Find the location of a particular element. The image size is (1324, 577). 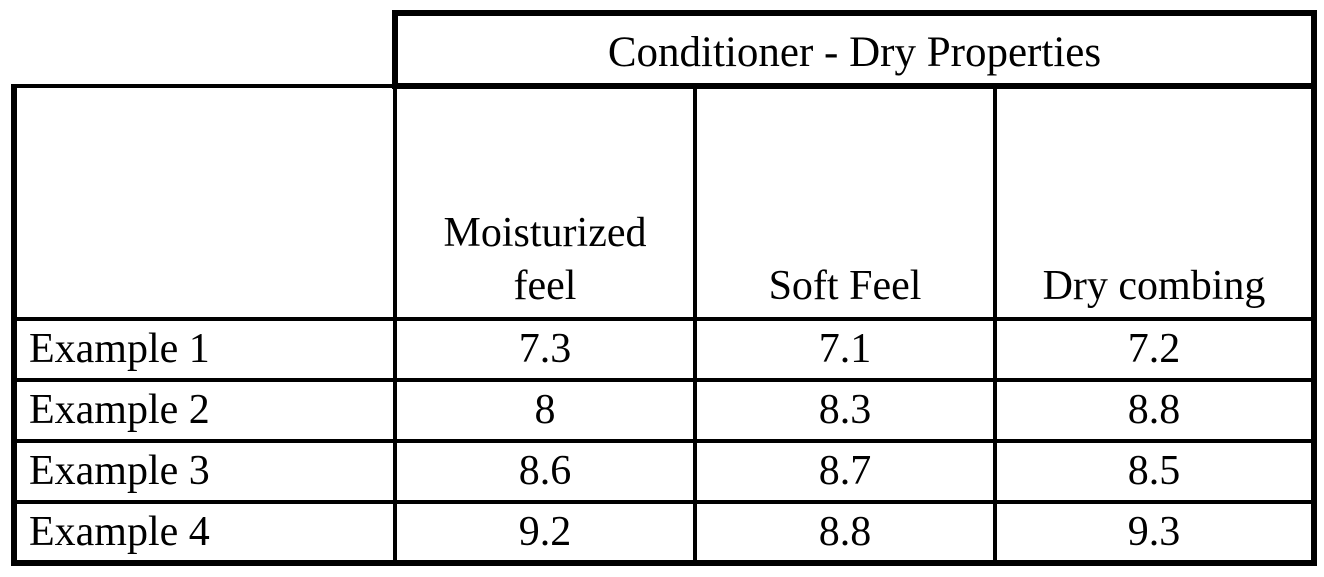

table-cell: 9.2 is located at coordinates (545, 533).